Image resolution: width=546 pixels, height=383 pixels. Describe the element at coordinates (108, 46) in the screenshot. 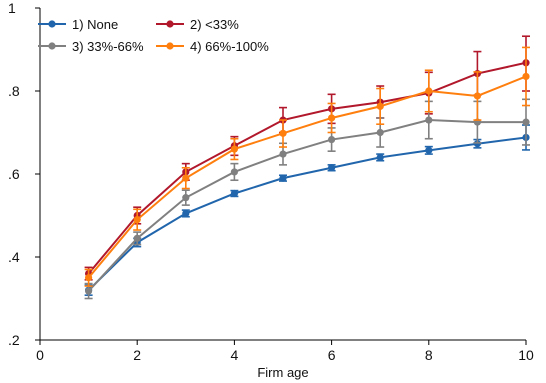

I see `legend-label: 3) 33%-66%` at that location.